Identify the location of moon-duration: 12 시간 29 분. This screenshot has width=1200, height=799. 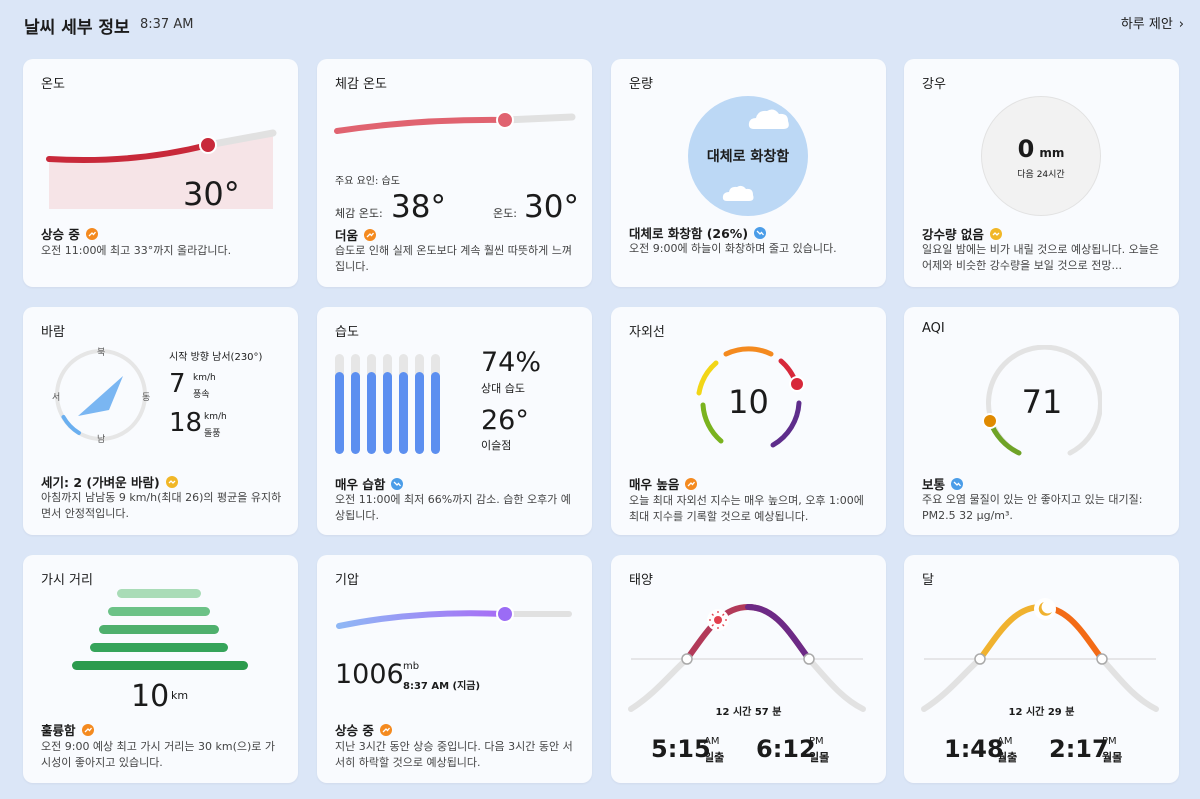
(1041, 712).